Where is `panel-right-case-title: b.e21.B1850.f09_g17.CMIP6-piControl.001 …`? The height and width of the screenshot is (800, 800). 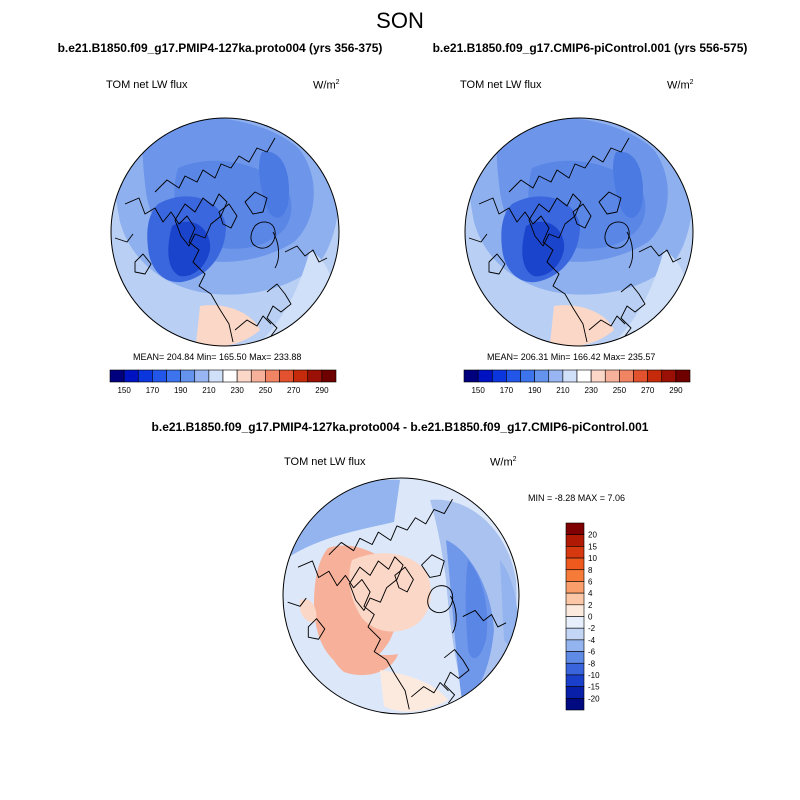
panel-right-case-title: b.e21.B1850.f09_g17.CMIP6-piControl.001 … is located at coordinates (590, 48).